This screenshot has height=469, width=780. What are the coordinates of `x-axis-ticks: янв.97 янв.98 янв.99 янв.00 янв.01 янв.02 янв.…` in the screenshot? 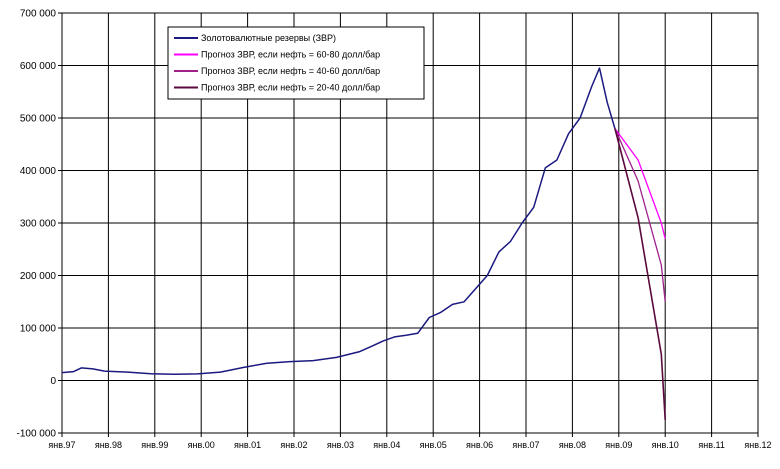 It's located at (410, 441).